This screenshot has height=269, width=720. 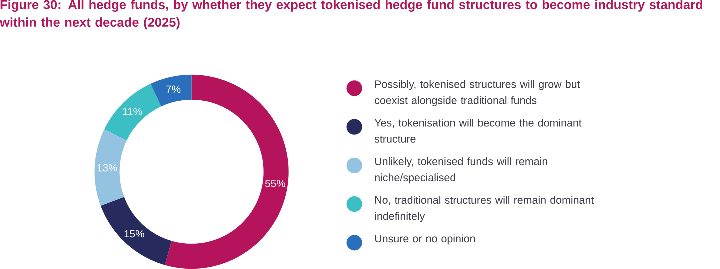 I want to click on data-label: 15%, so click(x=134, y=234).